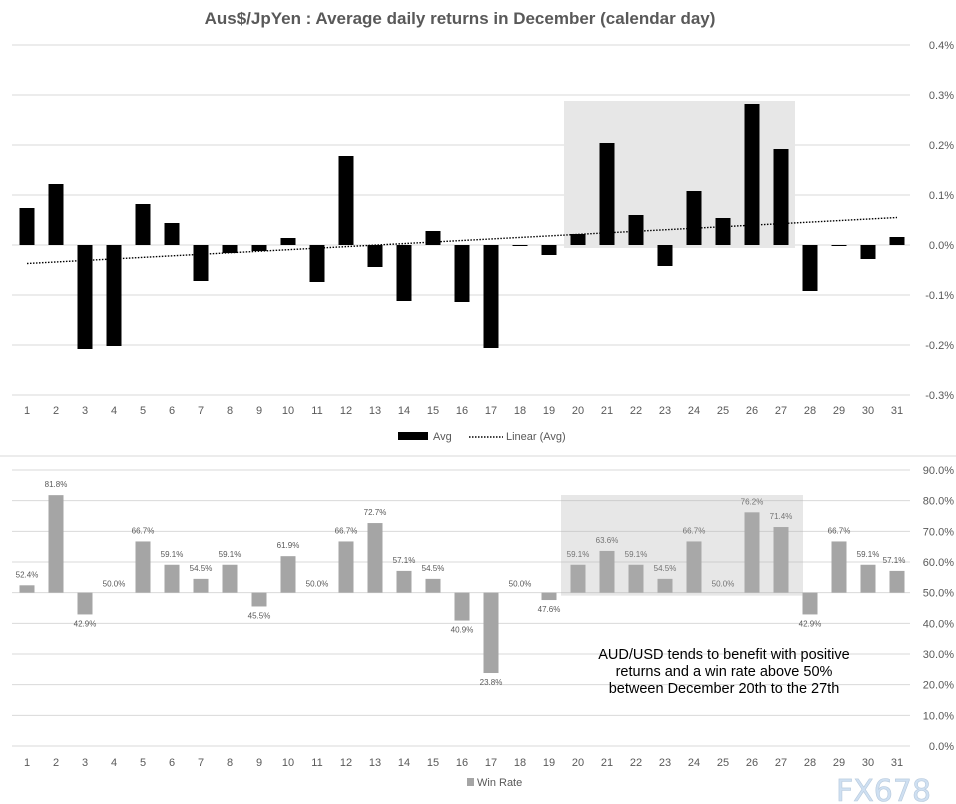  What do you see at coordinates (941, 747) in the screenshot?
I see `y-tick-label: 0.0%` at bounding box center [941, 747].